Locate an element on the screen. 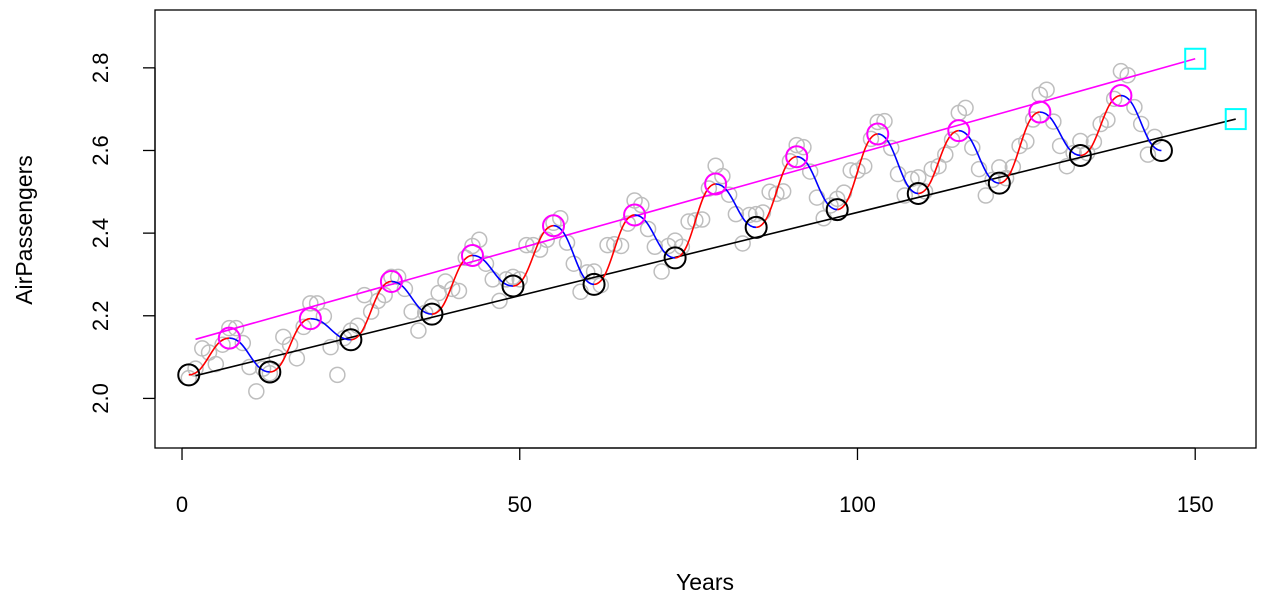  y-tick-label: 2.2 is located at coordinates (100, 315).